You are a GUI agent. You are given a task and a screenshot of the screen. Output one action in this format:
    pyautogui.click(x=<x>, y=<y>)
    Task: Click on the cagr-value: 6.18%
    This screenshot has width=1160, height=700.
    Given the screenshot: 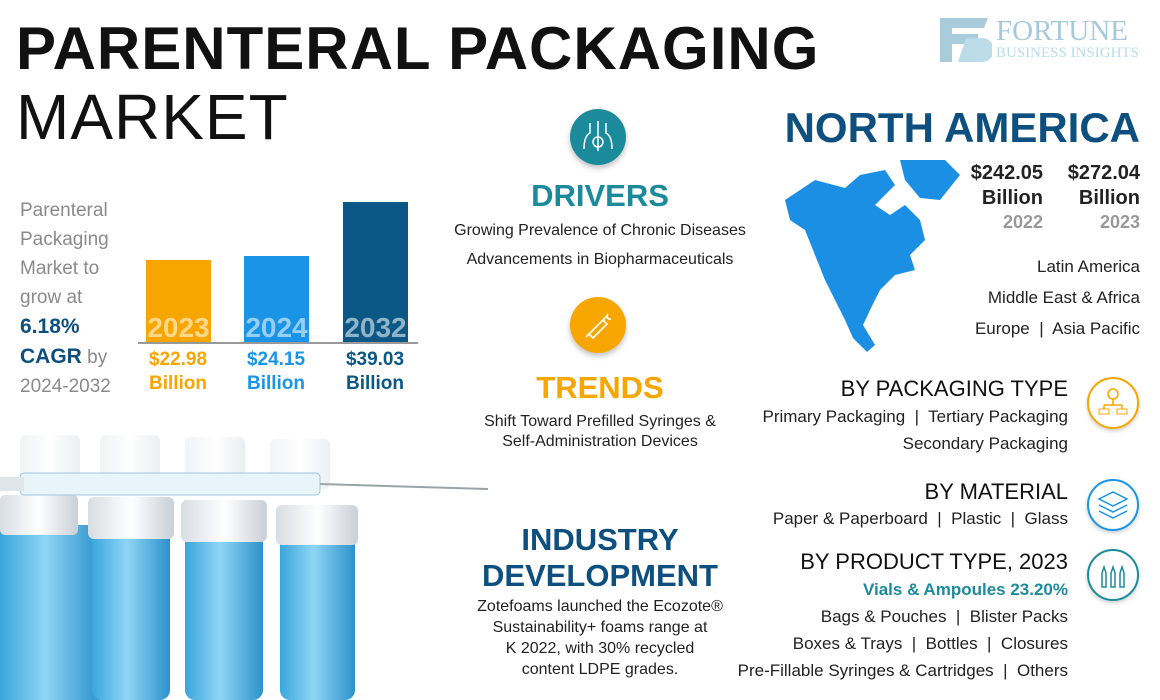 What is the action you would take?
    pyautogui.click(x=50, y=326)
    